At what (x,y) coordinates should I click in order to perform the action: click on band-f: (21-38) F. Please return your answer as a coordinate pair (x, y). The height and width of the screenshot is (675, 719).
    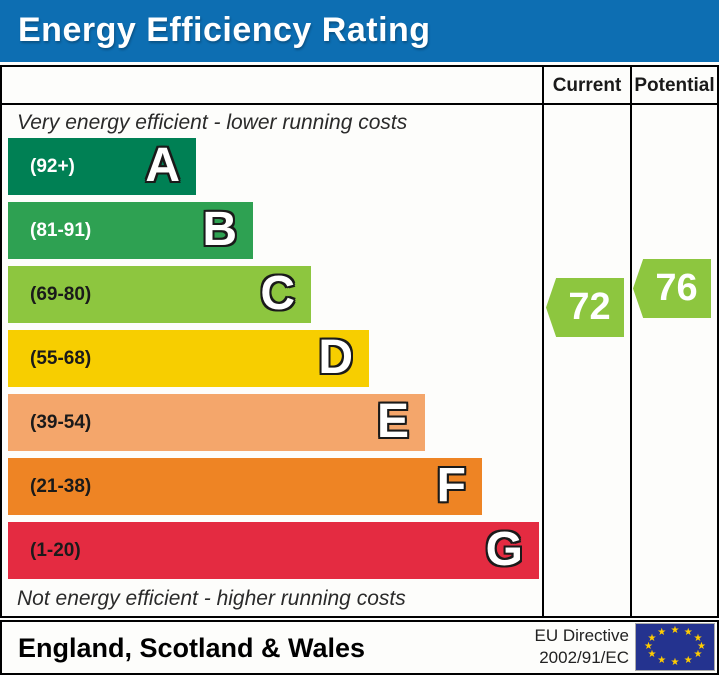
    Looking at the image, I should click on (245, 486).